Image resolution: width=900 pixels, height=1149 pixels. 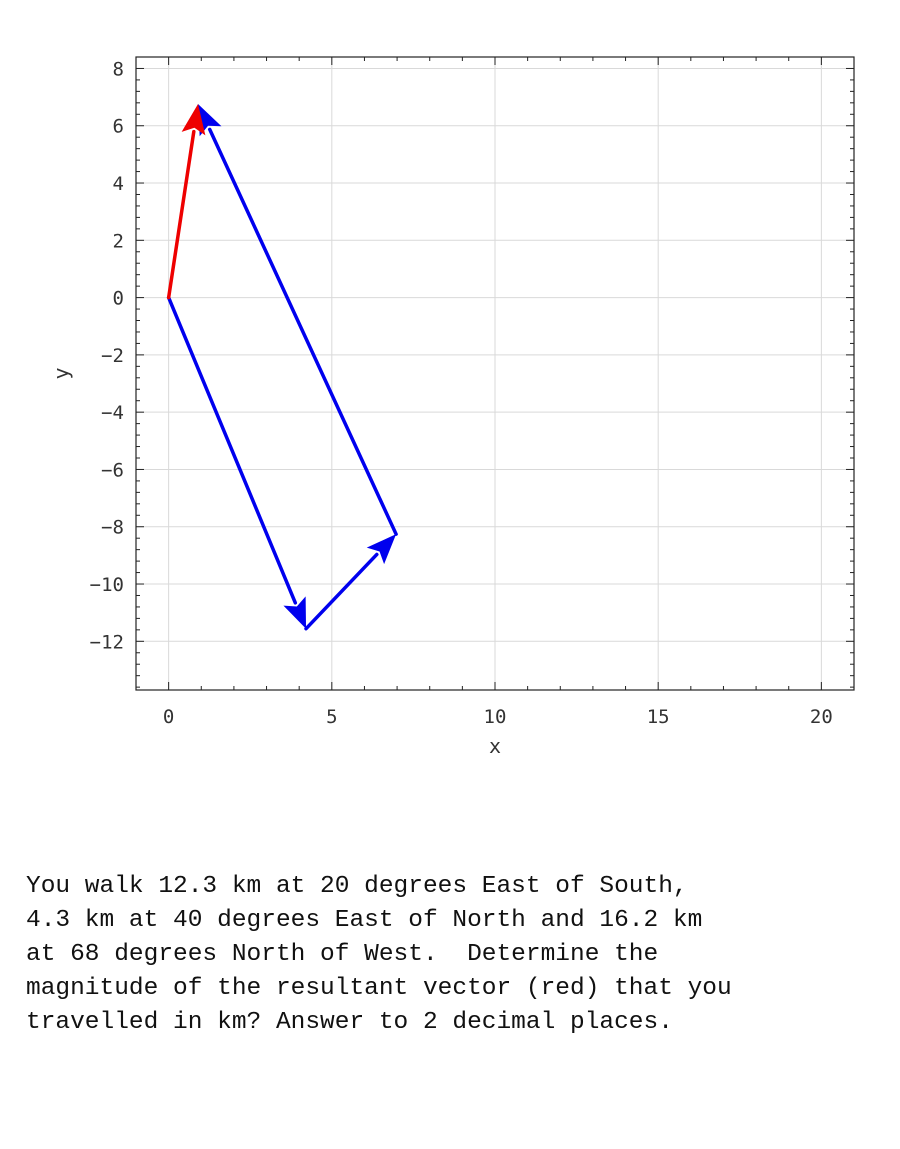 I want to click on y-axis-label: y, so click(x=61, y=373).